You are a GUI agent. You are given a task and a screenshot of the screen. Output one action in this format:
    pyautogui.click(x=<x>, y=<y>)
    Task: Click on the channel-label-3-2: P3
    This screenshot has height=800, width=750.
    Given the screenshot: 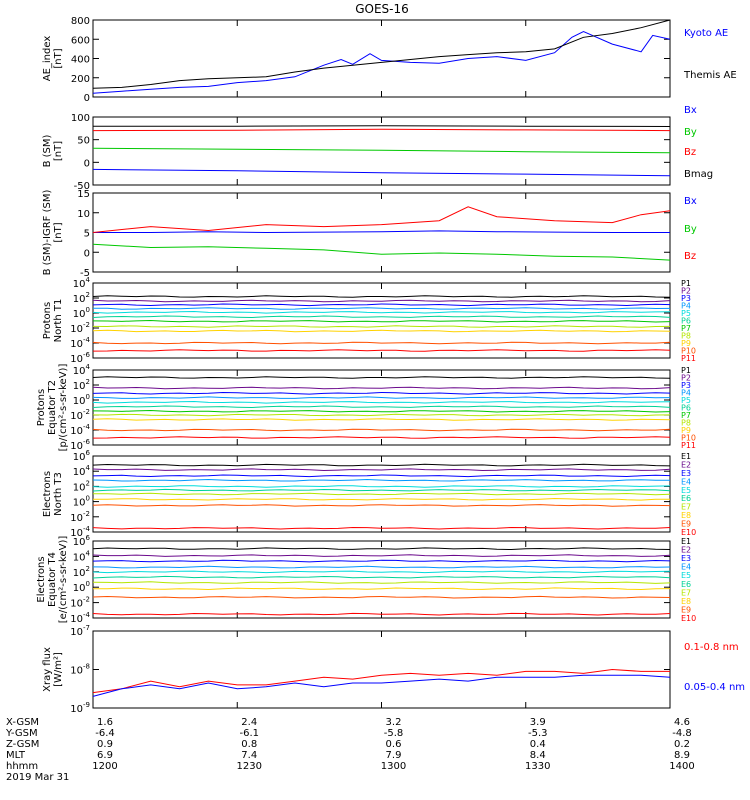 What is the action you would take?
    pyautogui.click(x=686, y=298)
    